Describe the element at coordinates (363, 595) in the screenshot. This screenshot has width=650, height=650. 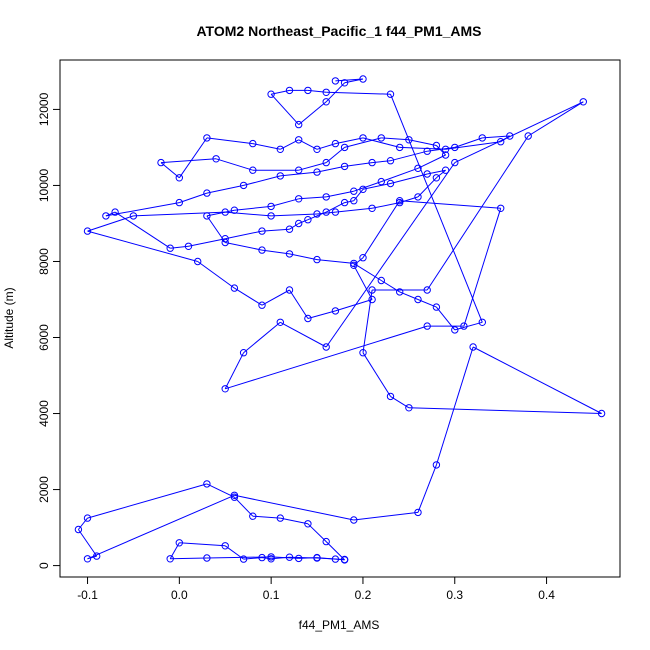
I see `x-tick-label: 0.2` at that location.